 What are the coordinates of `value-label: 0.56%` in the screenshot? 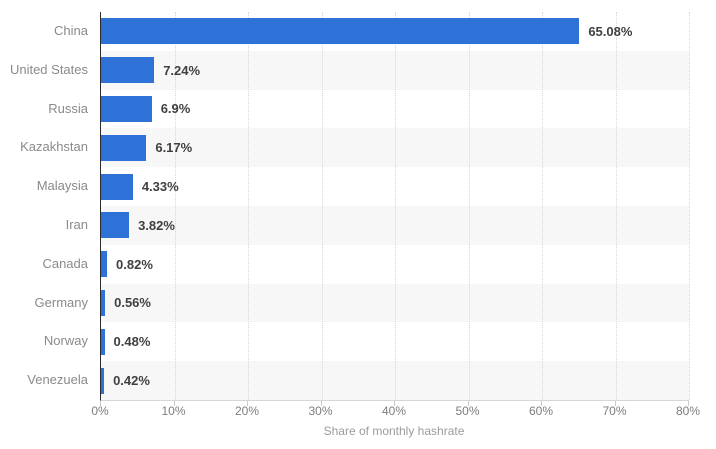 It's located at (132, 303).